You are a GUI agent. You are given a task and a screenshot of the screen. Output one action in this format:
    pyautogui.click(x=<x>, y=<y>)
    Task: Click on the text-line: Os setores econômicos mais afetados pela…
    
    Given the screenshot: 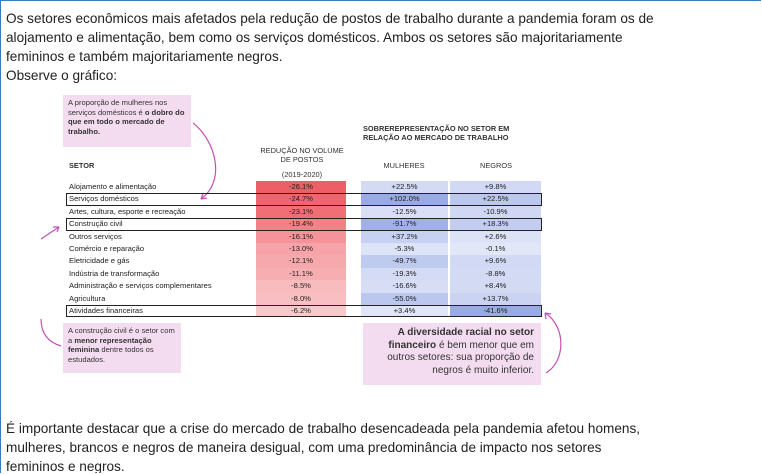 What is the action you would take?
    pyautogui.click(x=330, y=18)
    